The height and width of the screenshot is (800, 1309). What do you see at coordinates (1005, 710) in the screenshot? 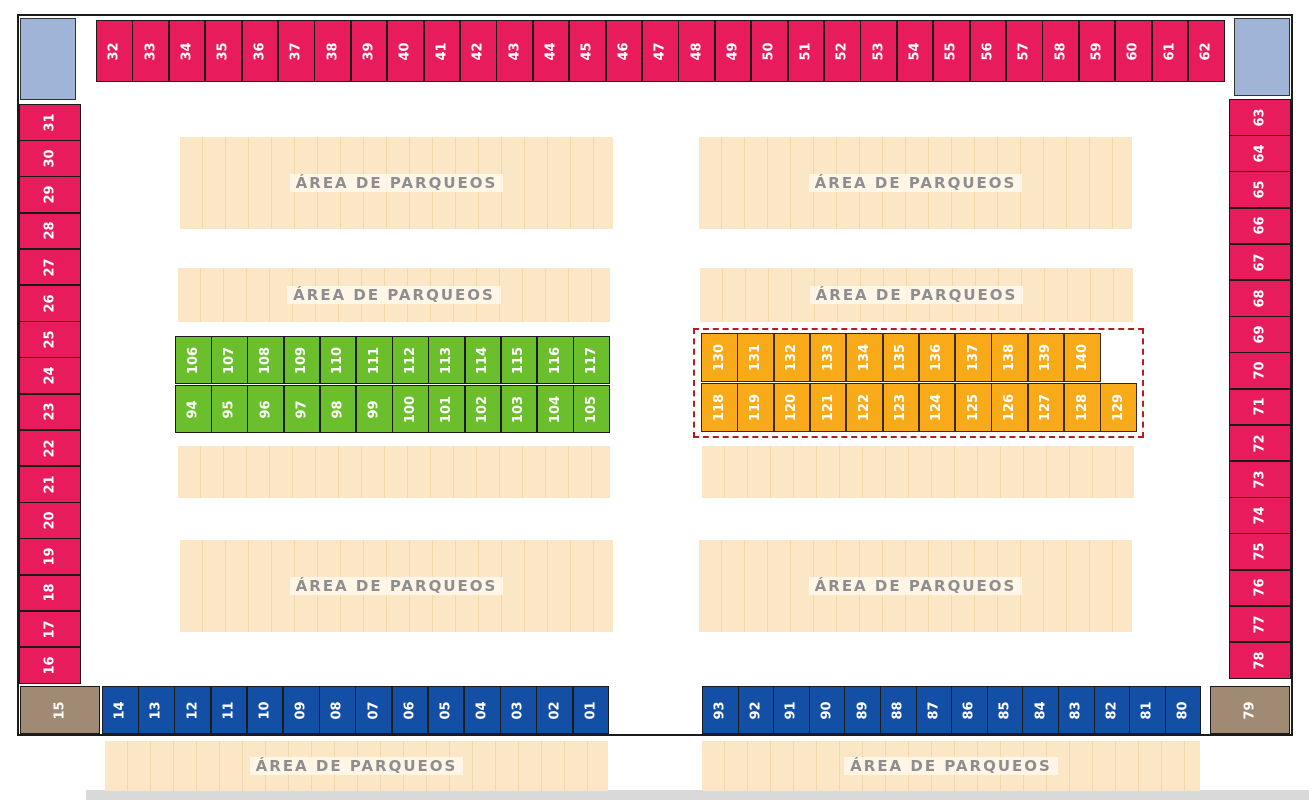
I see `lot-85: 85` at bounding box center [1005, 710].